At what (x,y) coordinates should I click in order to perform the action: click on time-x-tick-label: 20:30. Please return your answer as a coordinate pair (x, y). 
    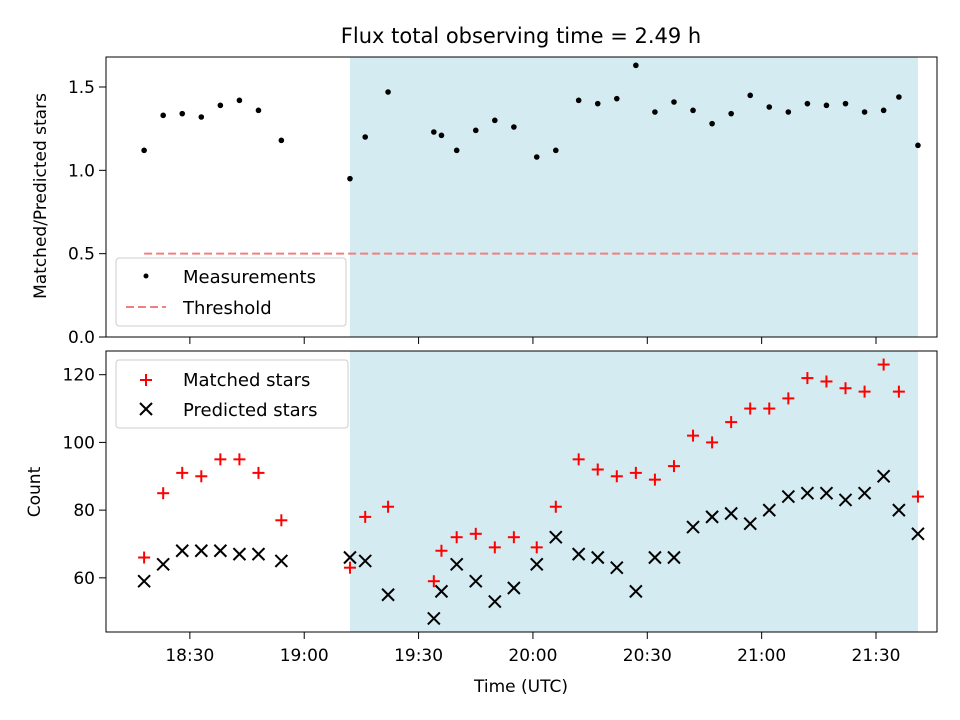
    Looking at the image, I should click on (647, 656).